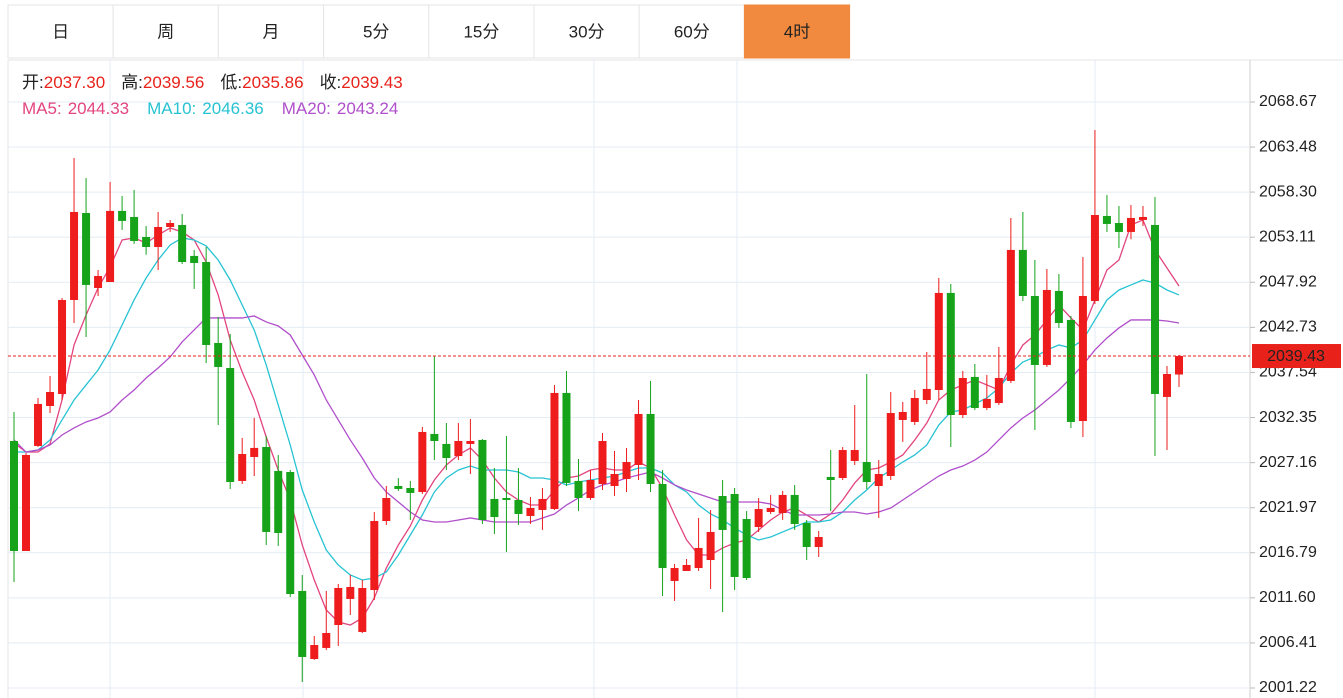  I want to click on tab-label: 周, so click(165, 31).